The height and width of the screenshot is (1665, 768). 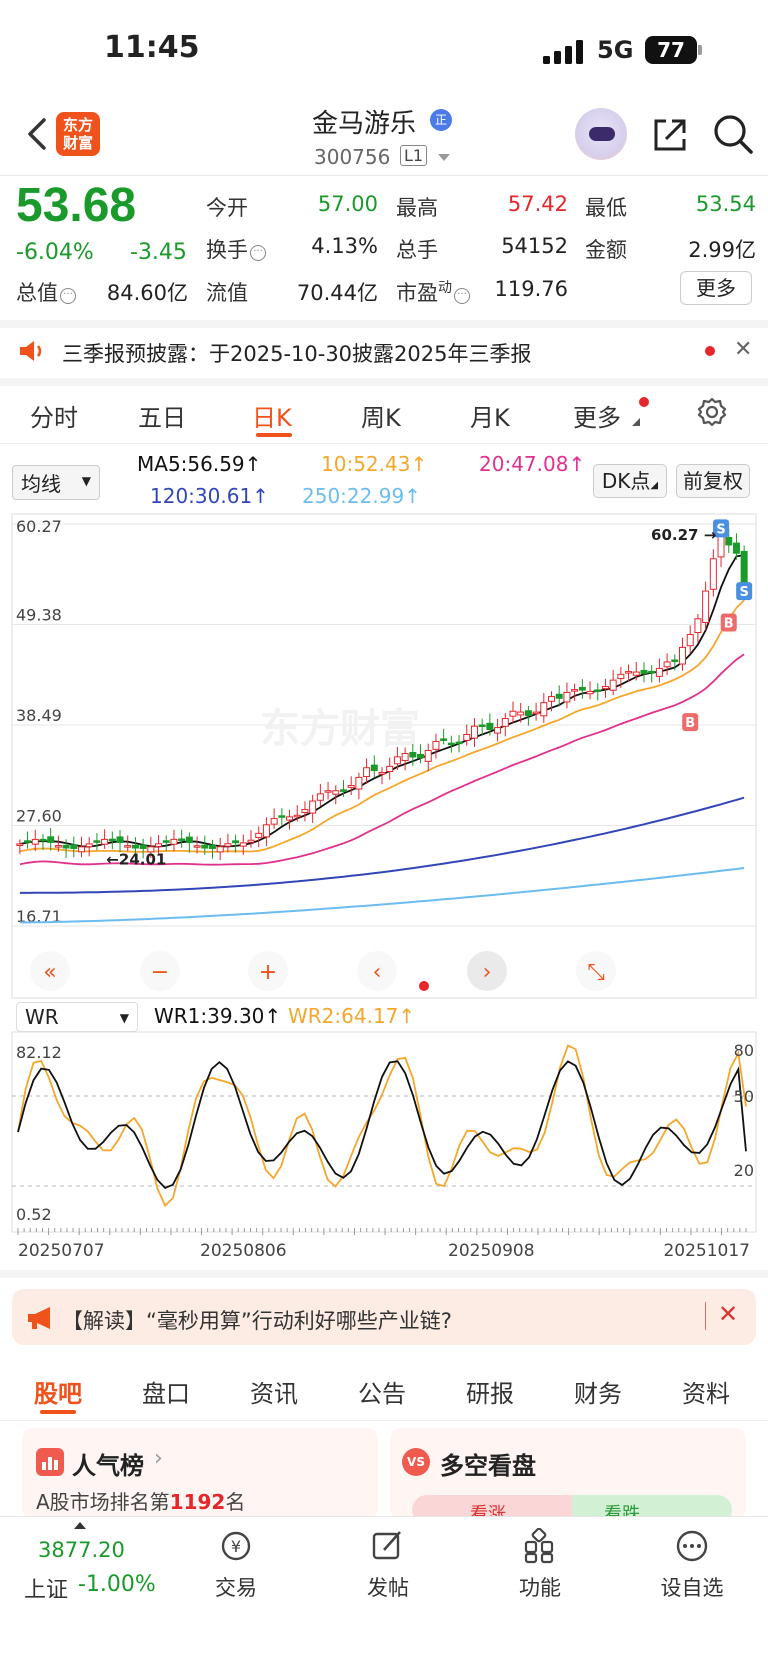 What do you see at coordinates (55, 252) in the screenshot?
I see `pct-change: -6.04%` at bounding box center [55, 252].